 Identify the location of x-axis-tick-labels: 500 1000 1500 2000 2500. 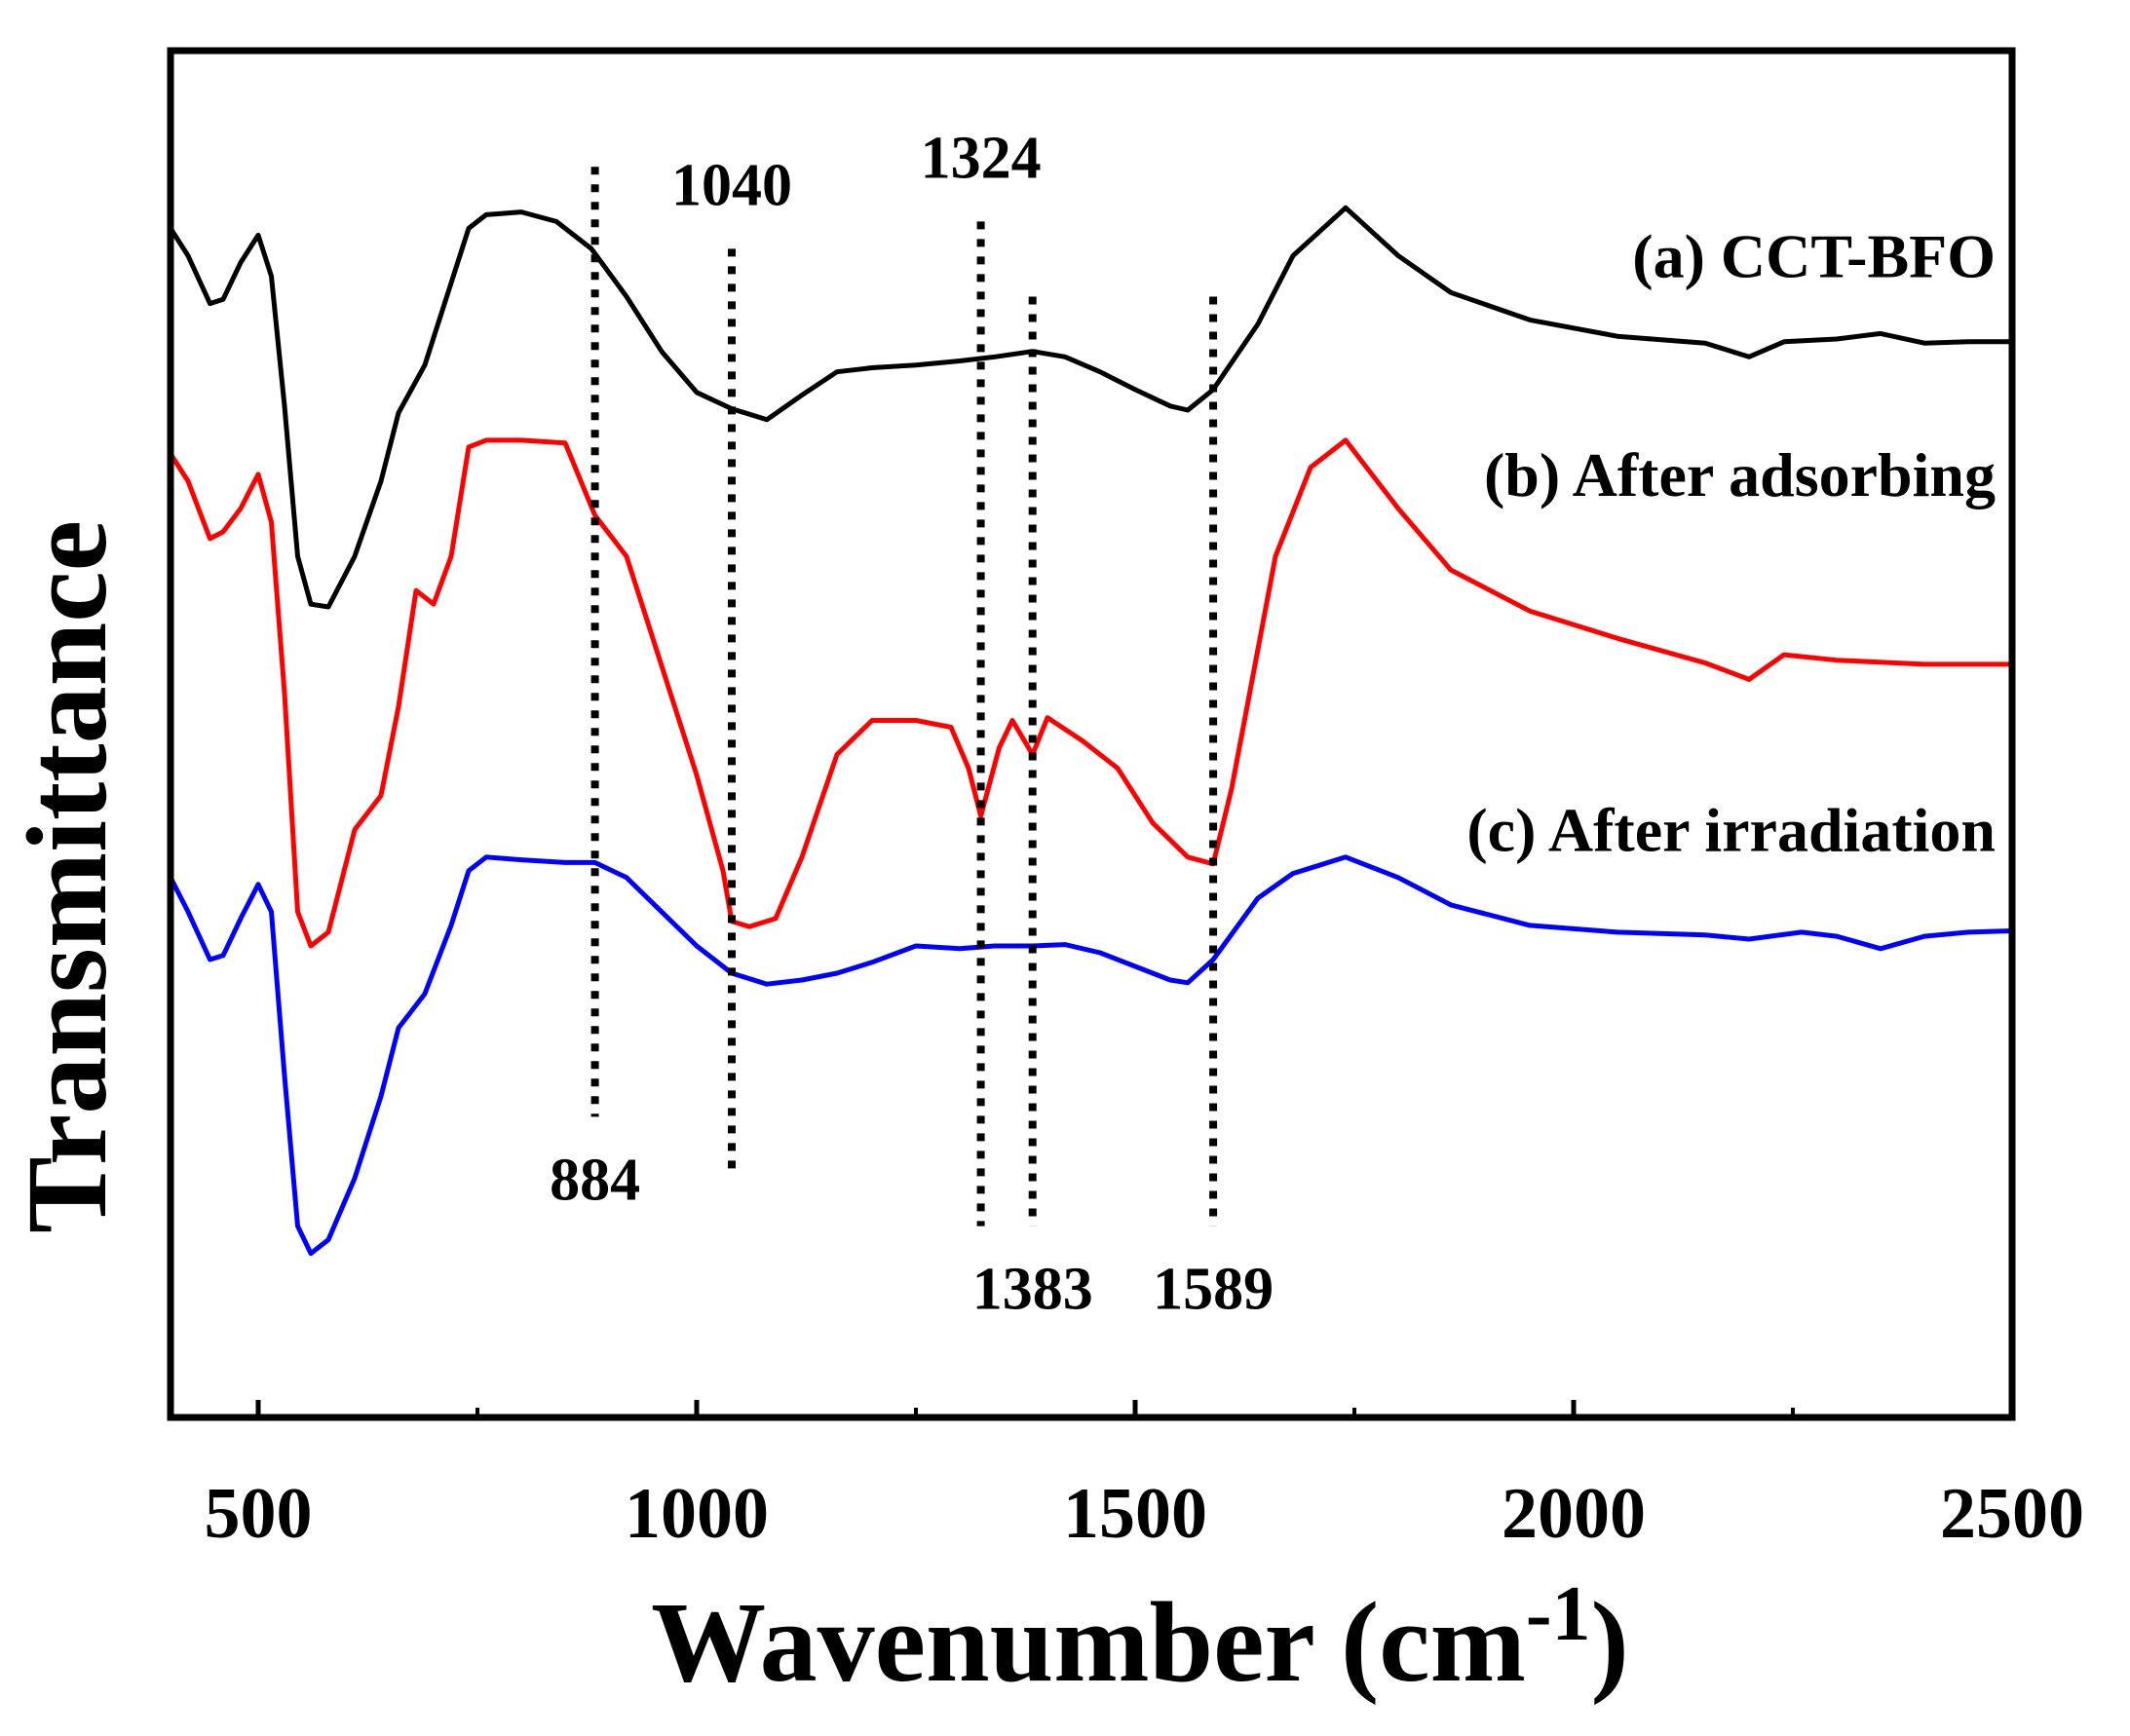
(1145, 1514).